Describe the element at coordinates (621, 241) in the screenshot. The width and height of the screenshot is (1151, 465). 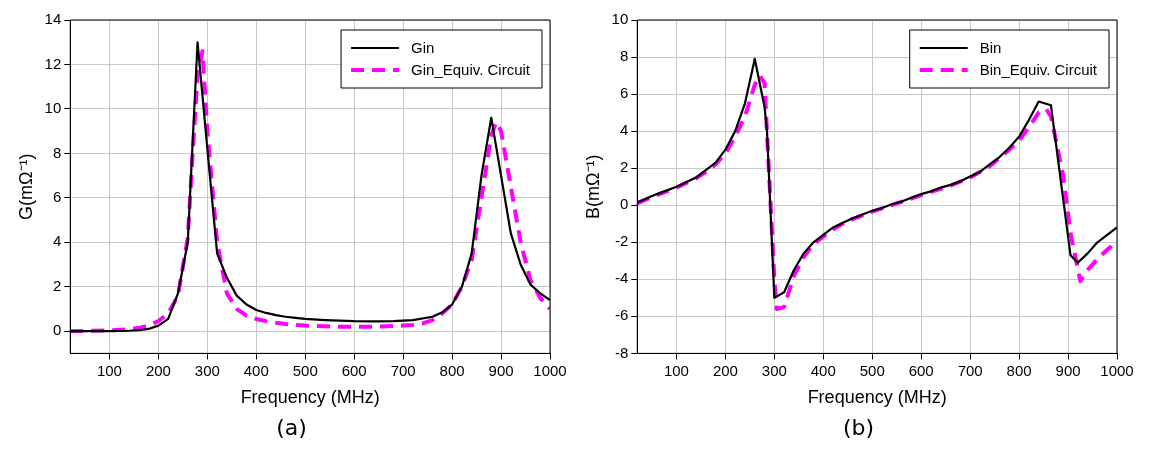
I see `y-tick-label: -2` at that location.